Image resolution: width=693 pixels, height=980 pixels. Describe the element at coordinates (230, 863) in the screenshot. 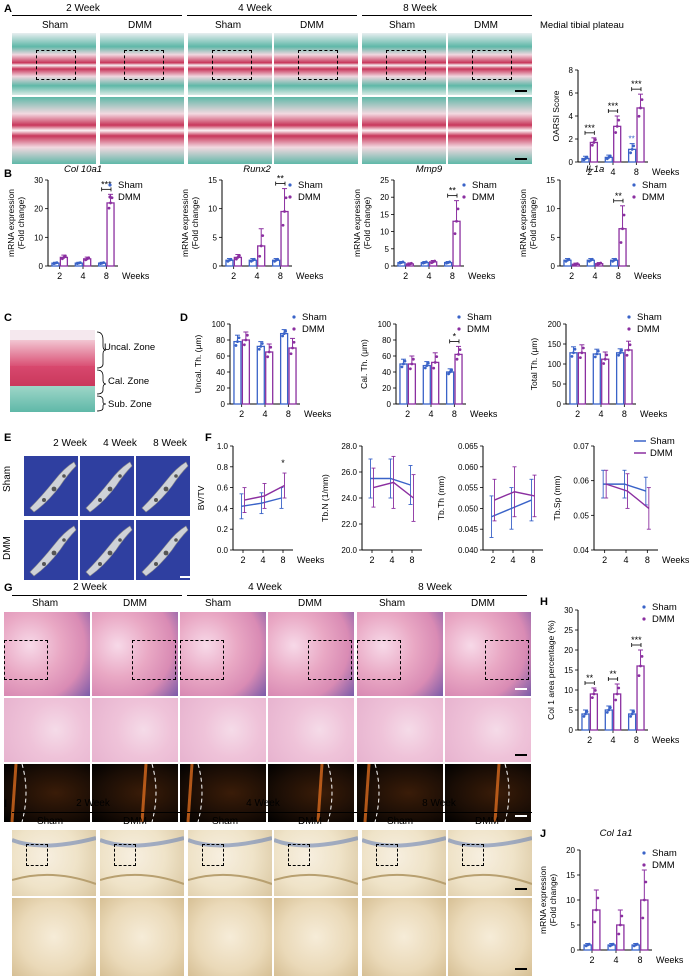

I see `i-ihc-overview-image` at that location.